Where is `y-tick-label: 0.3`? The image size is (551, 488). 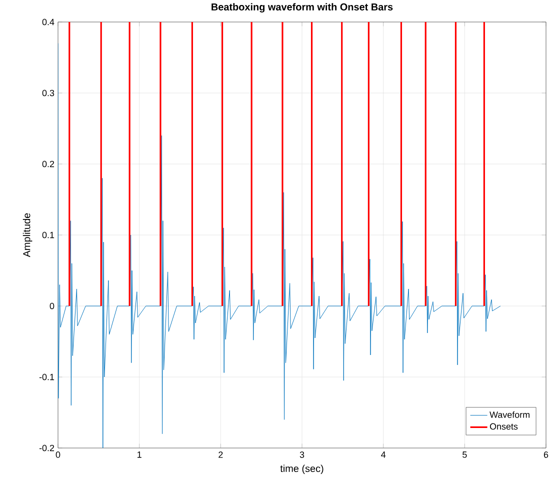
y-tick-label: 0.3 is located at coordinates (48, 93).